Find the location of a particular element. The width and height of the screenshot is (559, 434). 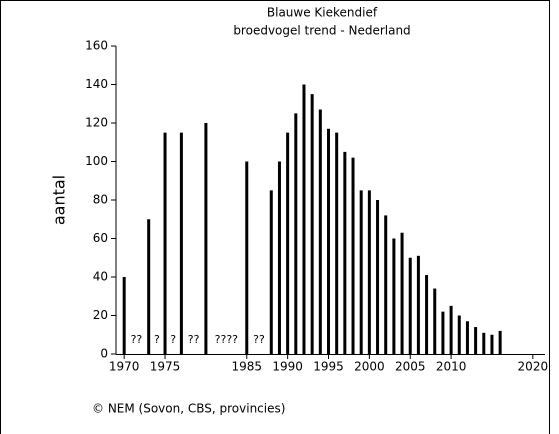

x-tick-label: 1985 is located at coordinates (246, 367).